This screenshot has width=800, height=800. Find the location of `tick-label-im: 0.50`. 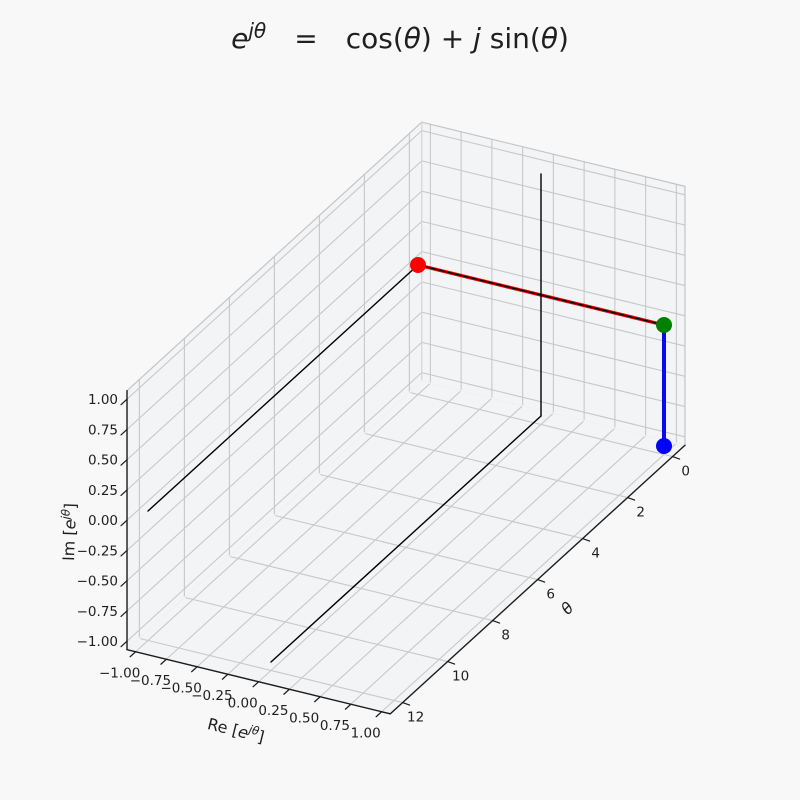

tick-label-im: 0.50 is located at coordinates (103, 461).